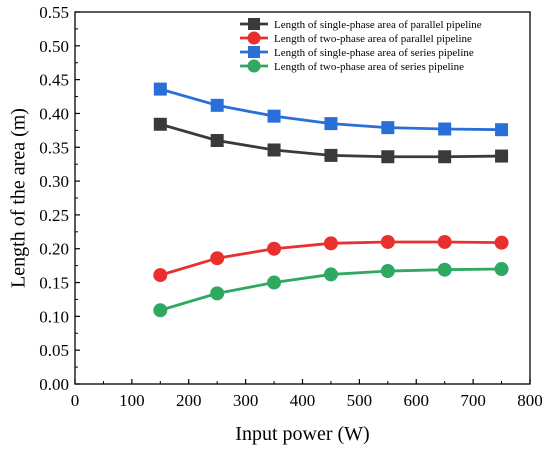 Image resolution: width=550 pixels, height=450 pixels. What do you see at coordinates (530, 400) in the screenshot?
I see `x-tick-label: 800` at bounding box center [530, 400].